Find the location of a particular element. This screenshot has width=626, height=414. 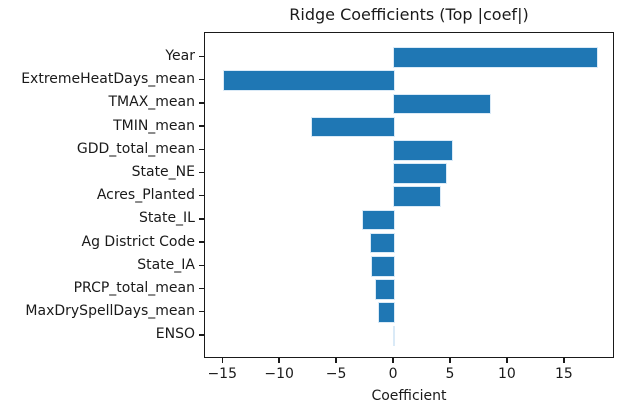

x-tick-label-10: 10 is located at coordinates (507, 374).